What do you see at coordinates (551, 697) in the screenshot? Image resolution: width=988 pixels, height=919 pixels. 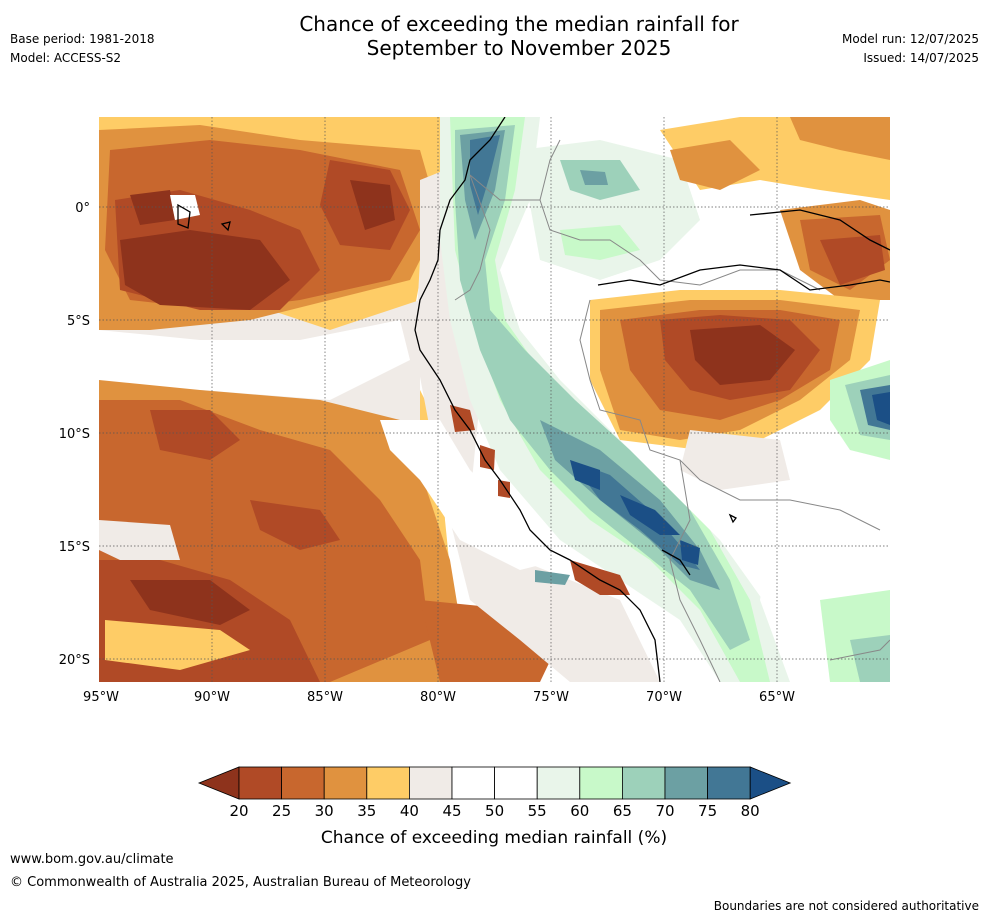 I see `lon-label-75w: 75°W` at bounding box center [551, 697].